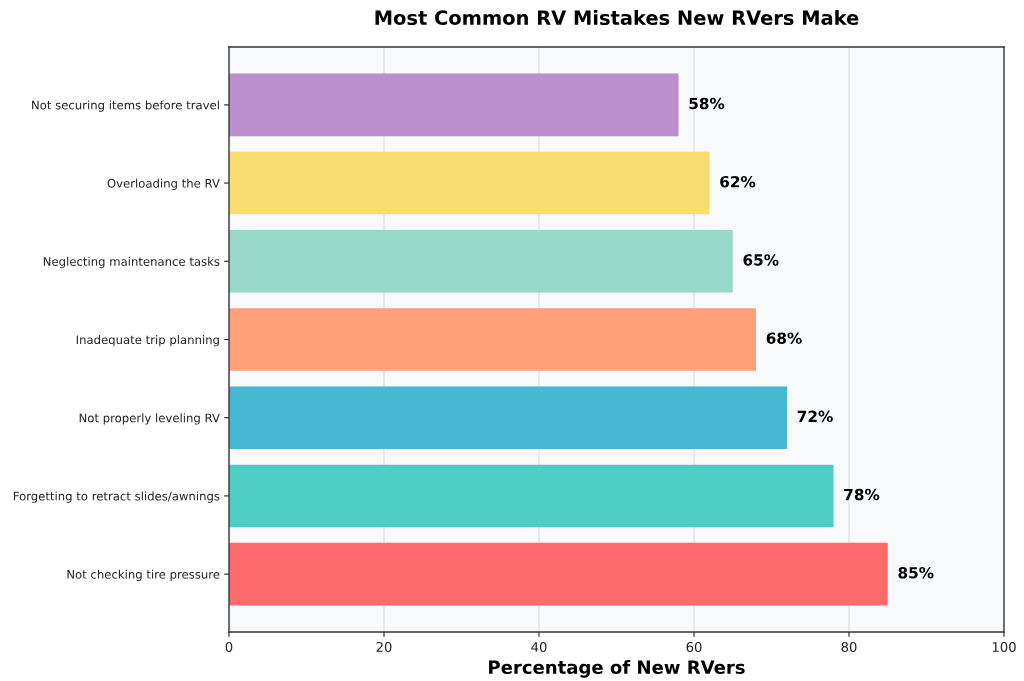 This screenshot has width=1024, height=681. I want to click on data-label: 85%, so click(916, 573).